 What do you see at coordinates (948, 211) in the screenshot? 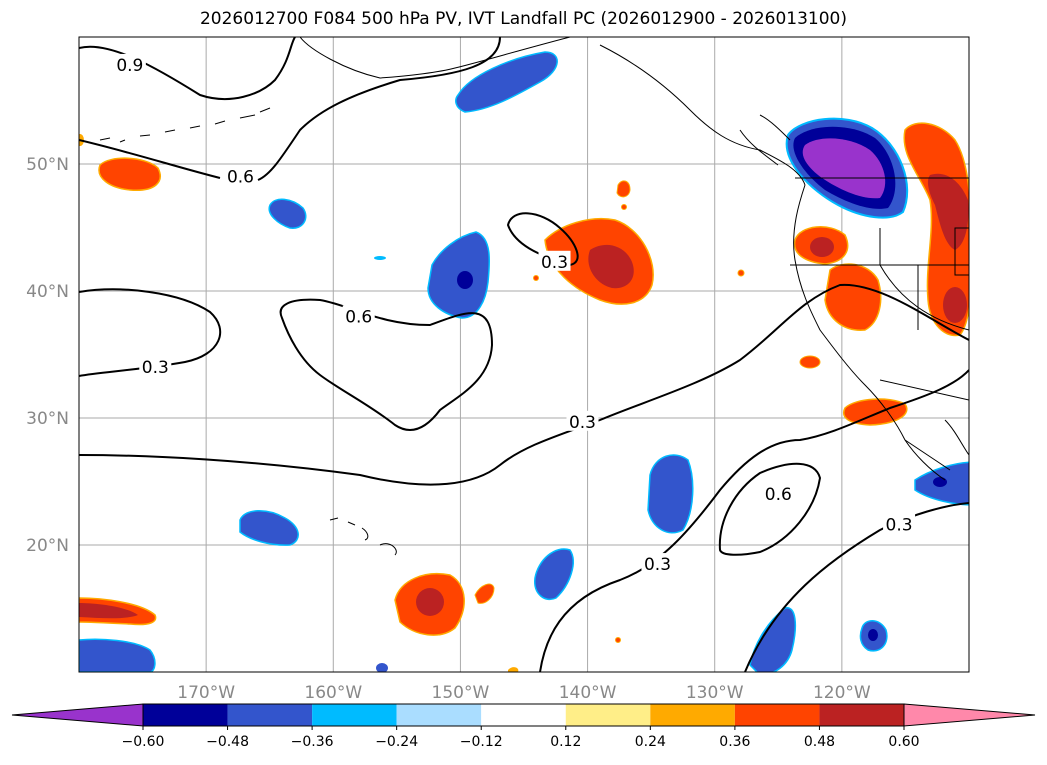
I see `pv-core-pos-rockies` at bounding box center [948, 211].